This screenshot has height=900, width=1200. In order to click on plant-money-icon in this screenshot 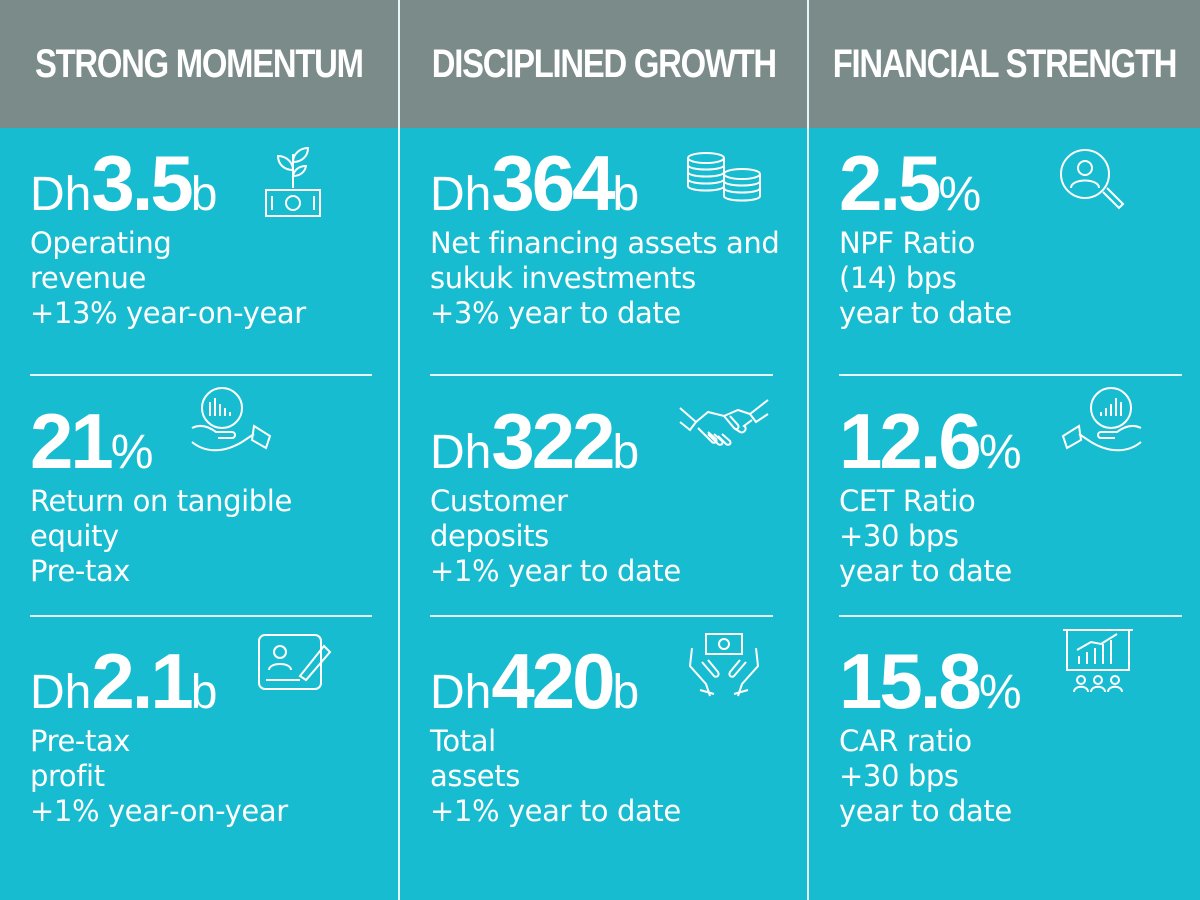, I will do `click(293, 180)`.